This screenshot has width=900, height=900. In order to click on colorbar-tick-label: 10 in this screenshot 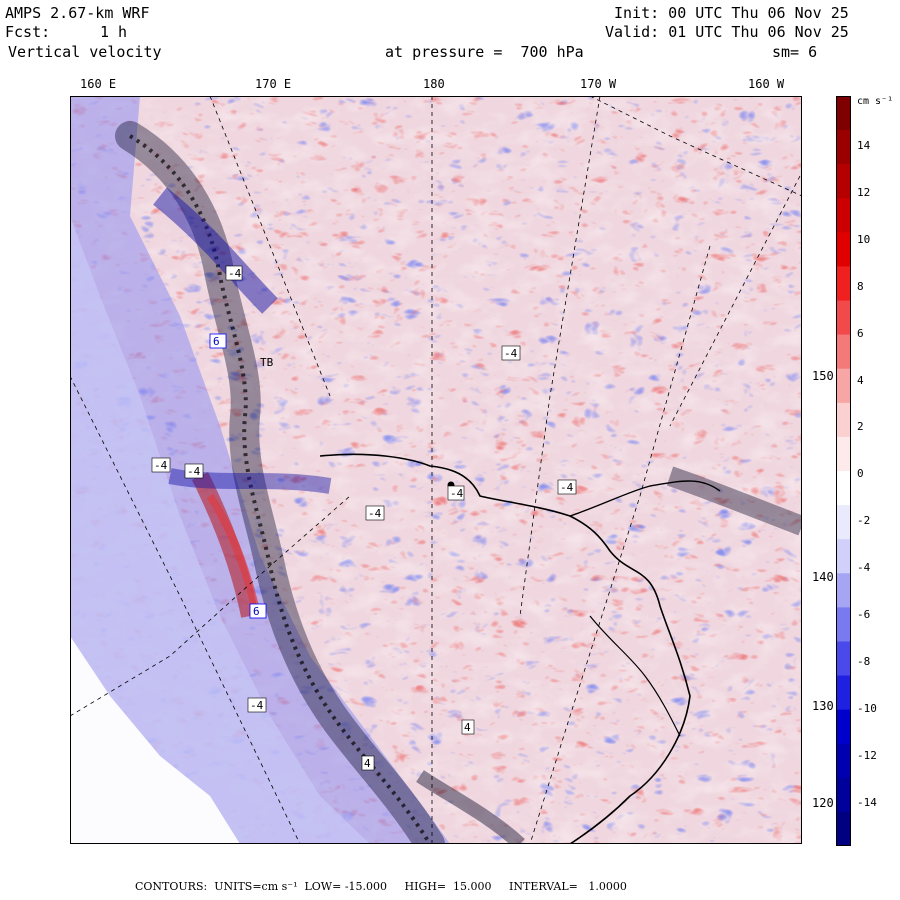, I will do `click(864, 239)`.